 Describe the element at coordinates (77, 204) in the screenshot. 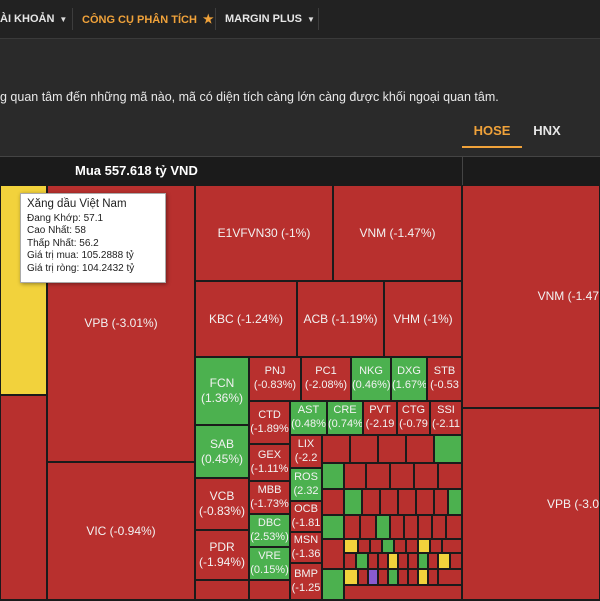

I see `tooltip-title: Xăng dầu Việt Nam` at that location.